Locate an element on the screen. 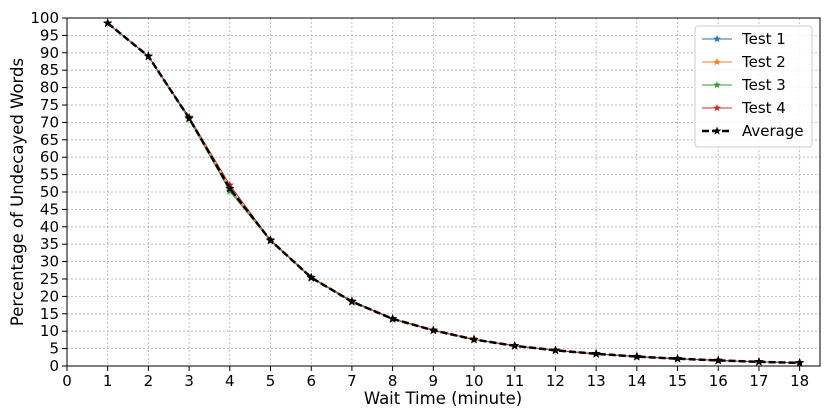  y-tick-label: 75 is located at coordinates (49, 105).